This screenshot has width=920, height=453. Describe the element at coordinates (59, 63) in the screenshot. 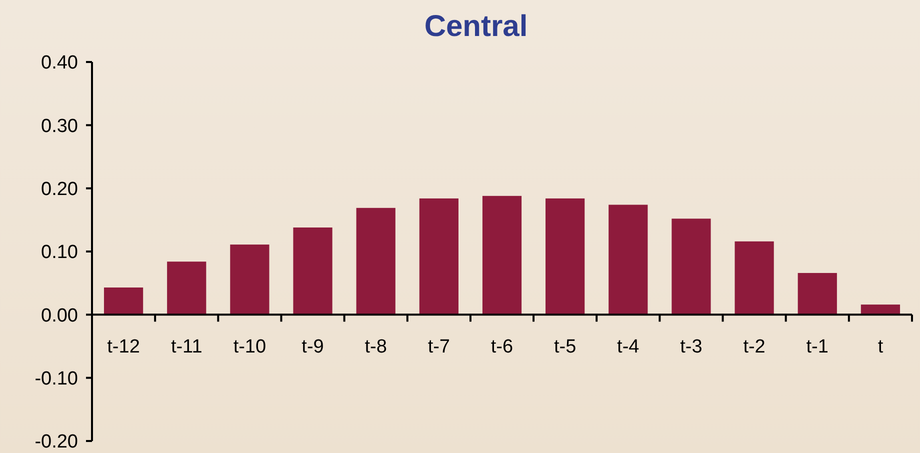

I see `y-tick-label: 0.40` at that location.